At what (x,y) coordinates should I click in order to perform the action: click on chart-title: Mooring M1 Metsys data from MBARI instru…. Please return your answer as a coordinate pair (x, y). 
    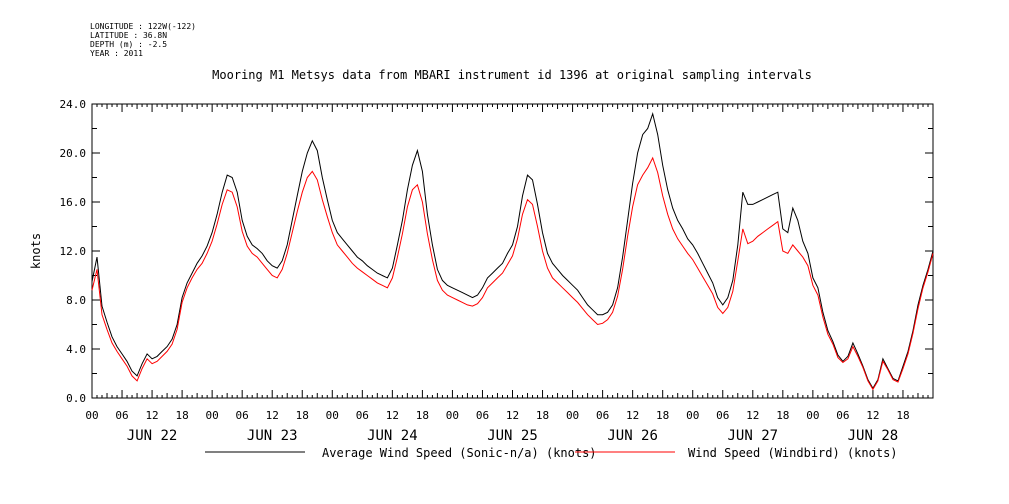
    Looking at the image, I should click on (512, 75).